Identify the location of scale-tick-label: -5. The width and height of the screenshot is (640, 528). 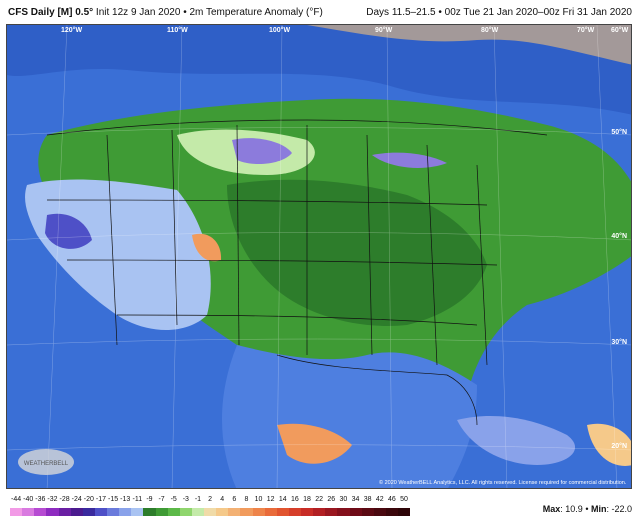
(173, 499).